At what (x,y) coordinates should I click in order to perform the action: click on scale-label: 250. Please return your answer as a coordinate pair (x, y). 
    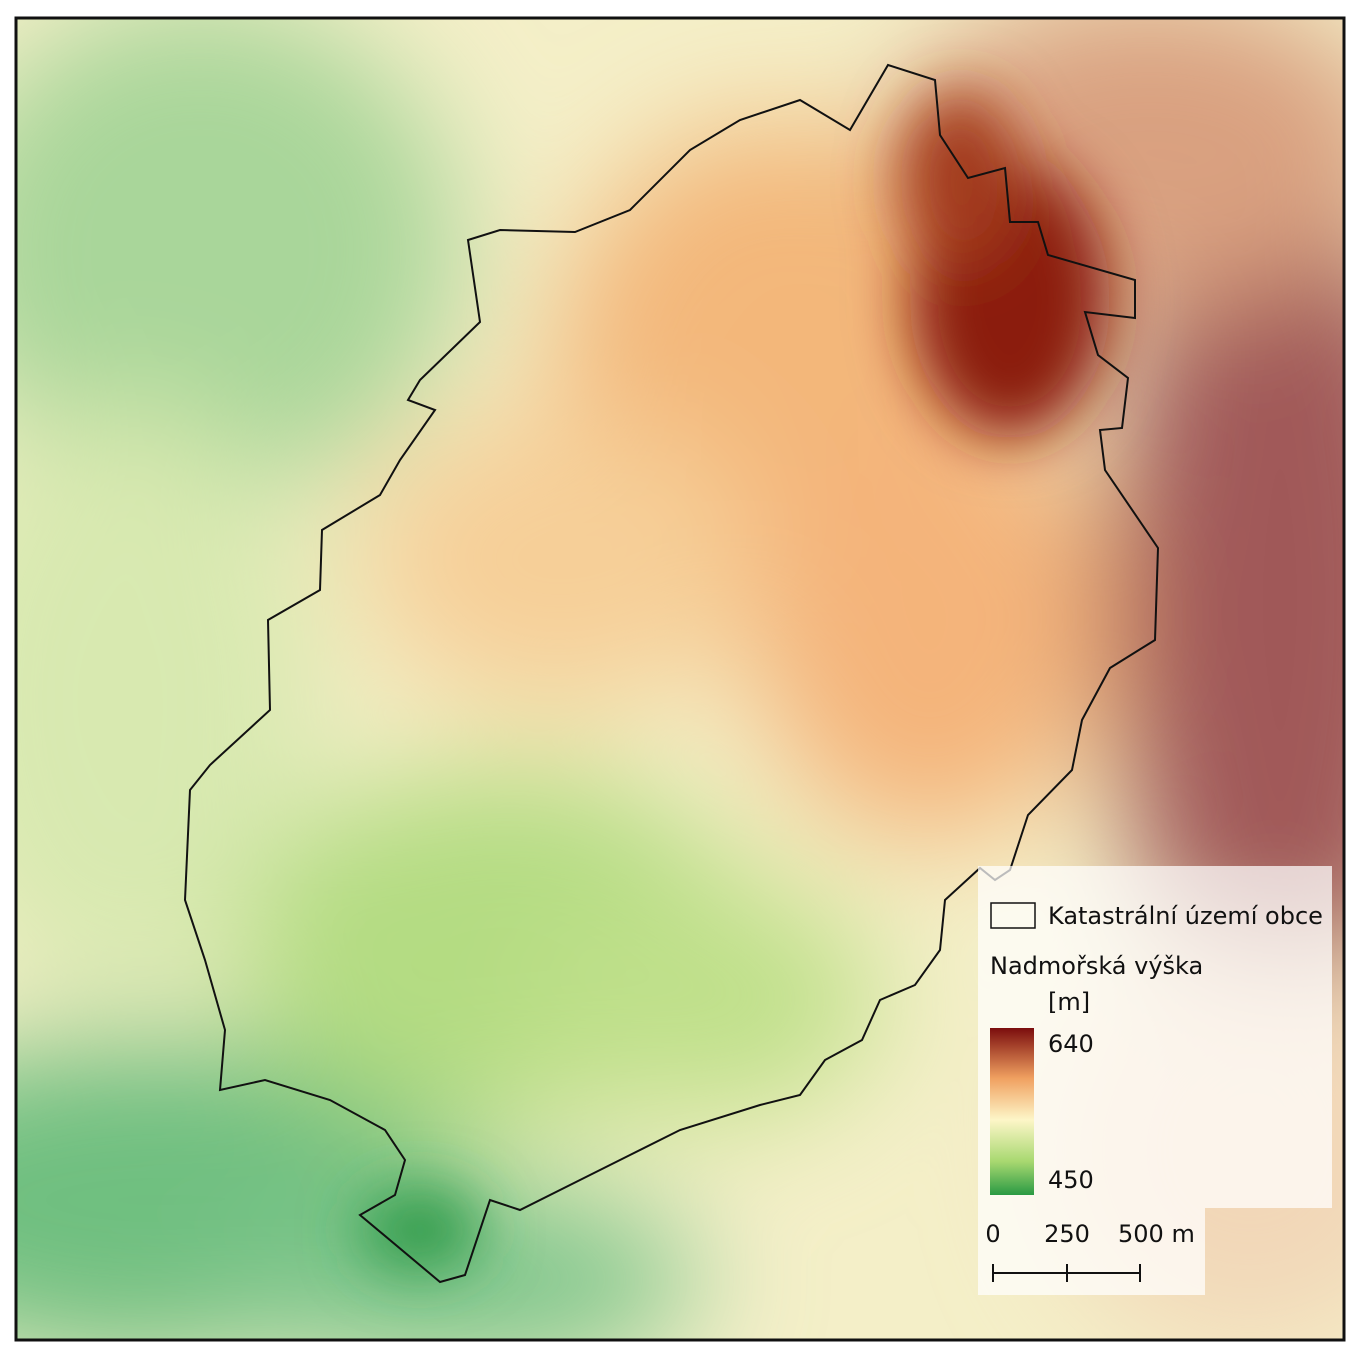
    Looking at the image, I should click on (1067, 1234).